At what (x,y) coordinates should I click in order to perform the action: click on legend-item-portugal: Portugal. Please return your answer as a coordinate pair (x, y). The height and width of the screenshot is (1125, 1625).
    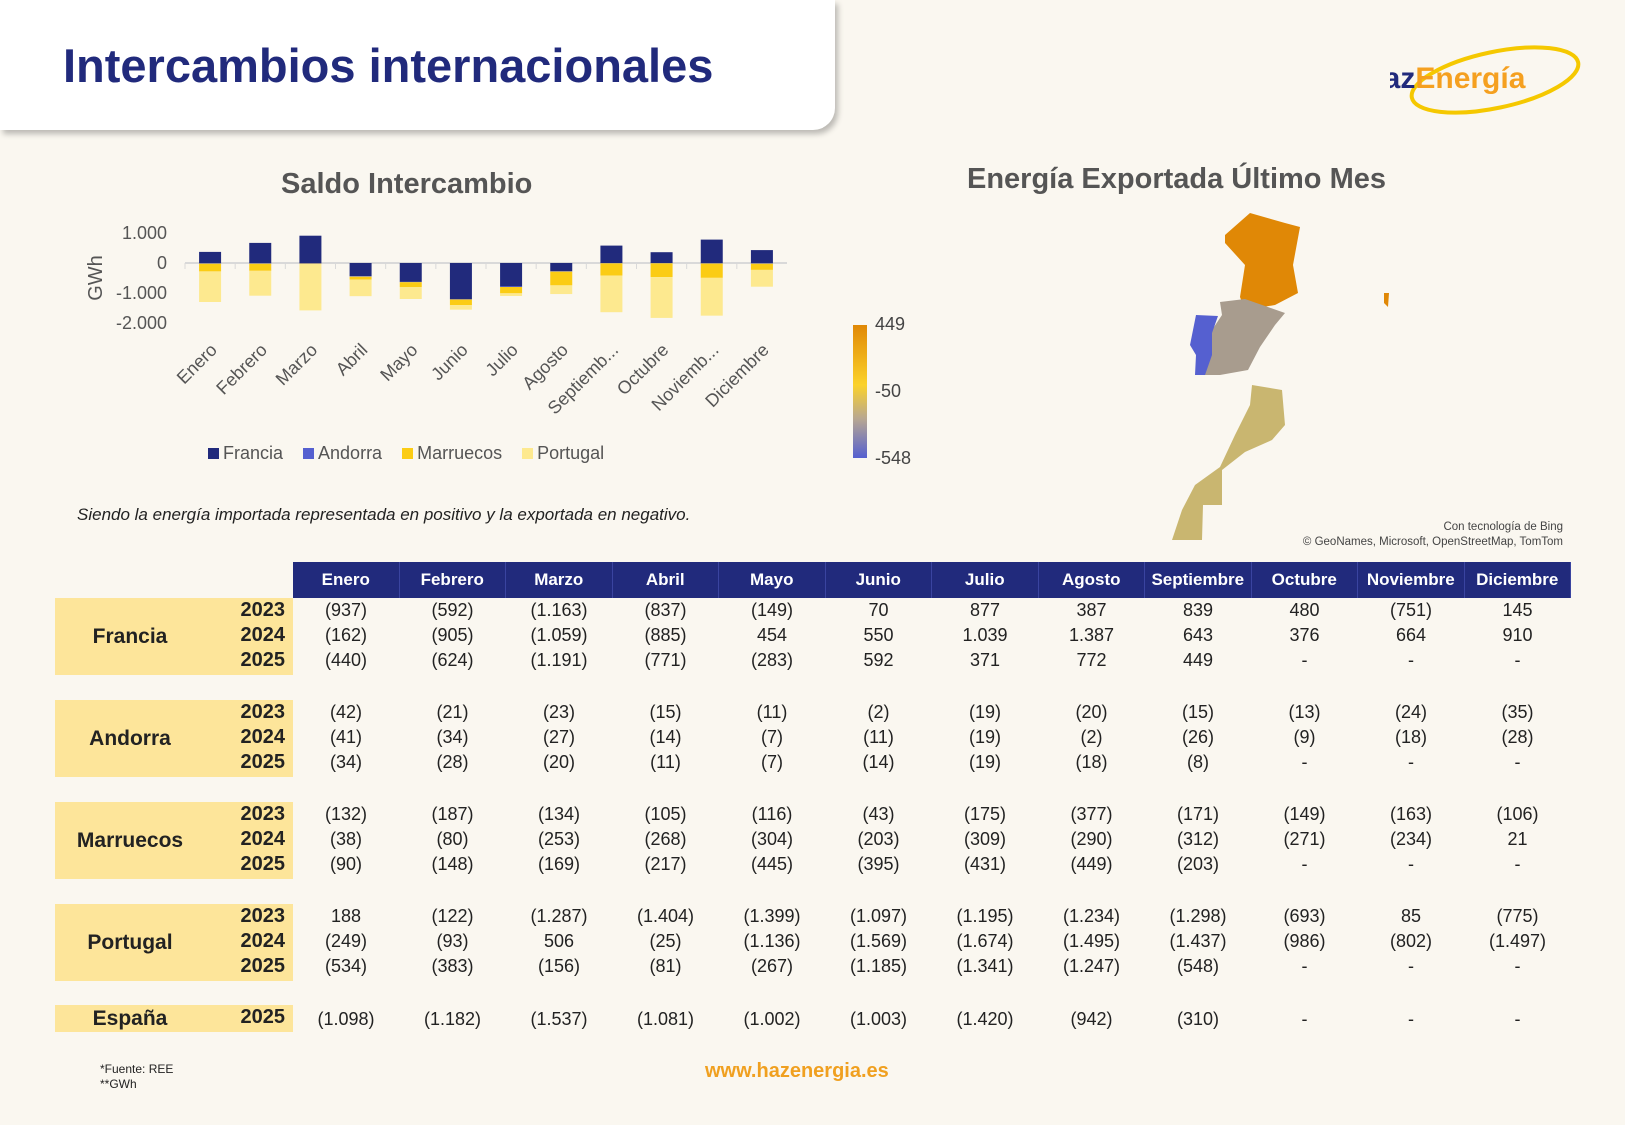
    Looking at the image, I should click on (563, 453).